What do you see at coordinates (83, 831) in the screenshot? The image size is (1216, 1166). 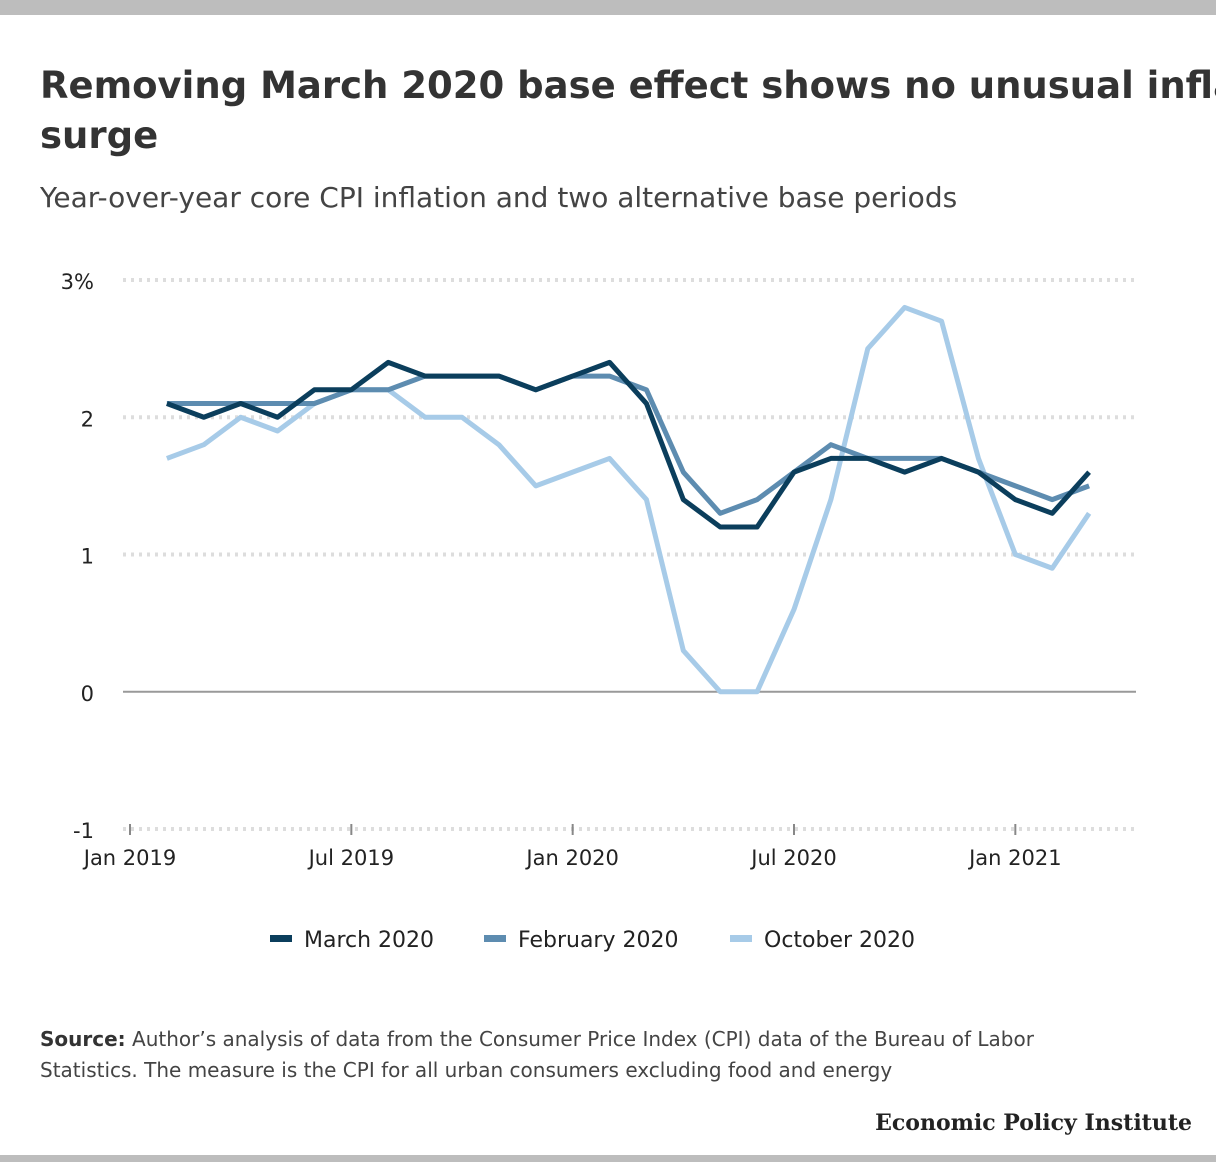 I see `y-tick-label: -1` at bounding box center [83, 831].